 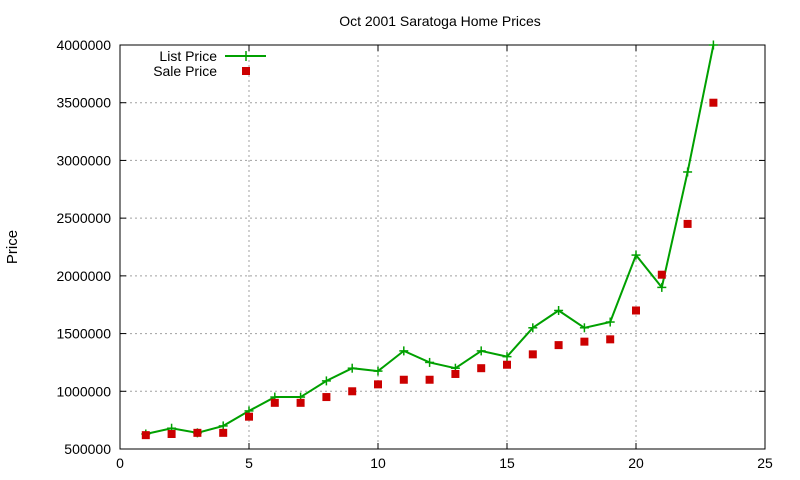 I want to click on y-tick-label: 3000000, so click(x=83, y=160).